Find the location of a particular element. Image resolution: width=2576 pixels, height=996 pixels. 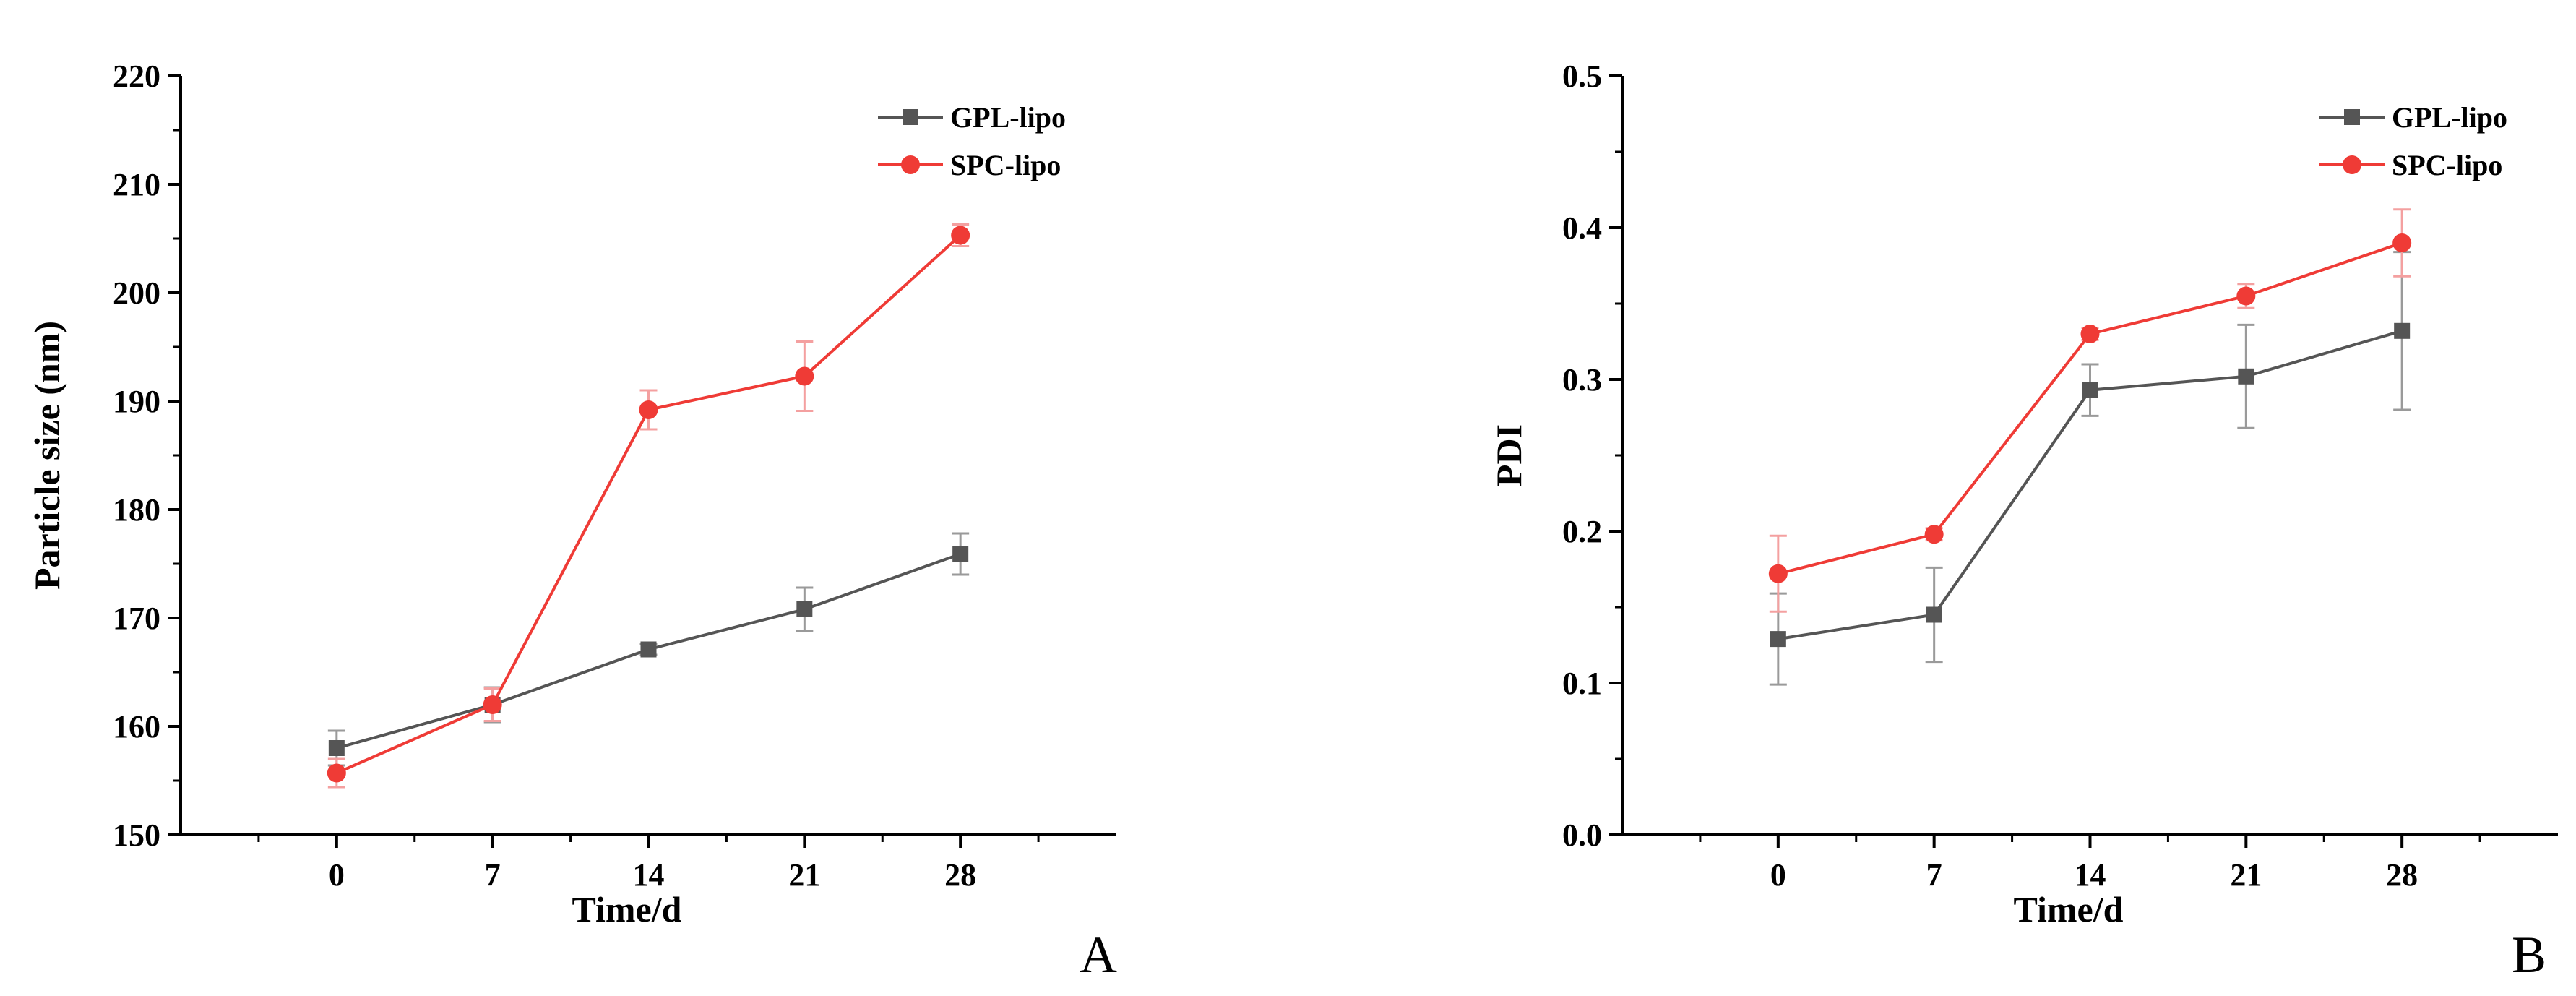

y-tick-label: 0.3 is located at coordinates (1582, 380).